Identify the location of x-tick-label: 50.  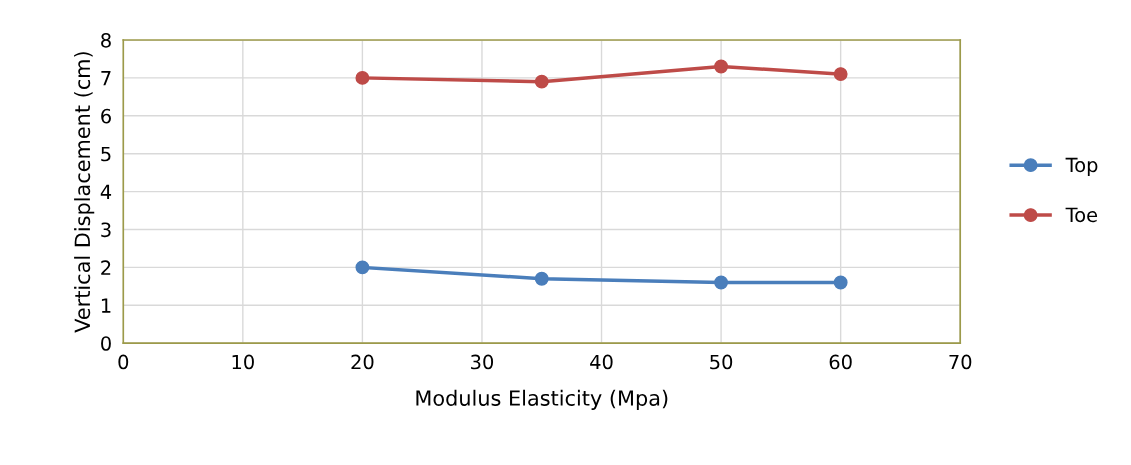
(721, 362).